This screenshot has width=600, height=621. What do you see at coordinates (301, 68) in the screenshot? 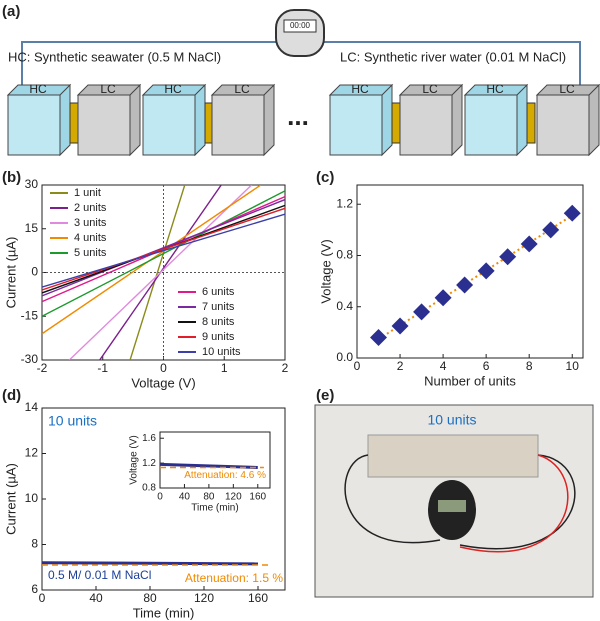
I see `wire` at bounding box center [301, 68].